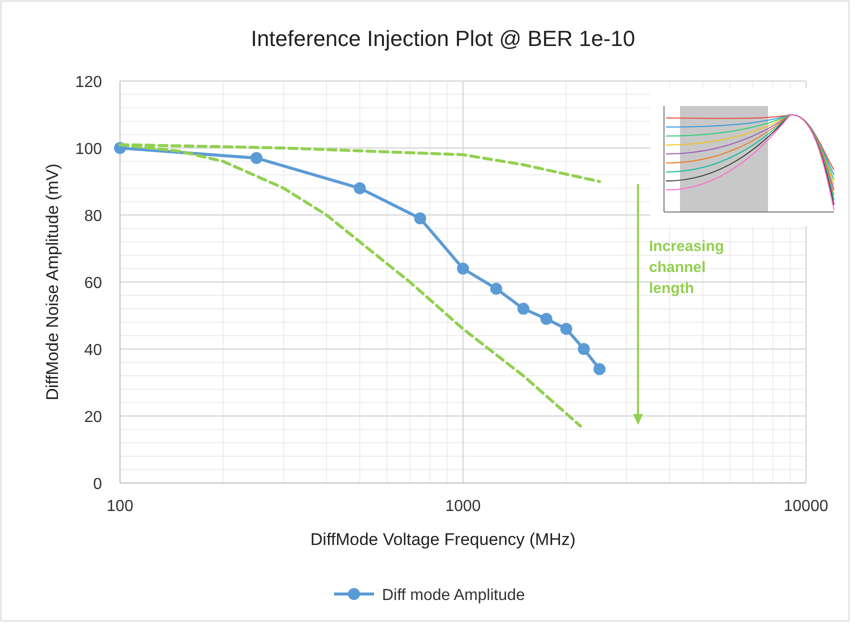 The height and width of the screenshot is (624, 858). Describe the element at coordinates (806, 506) in the screenshot. I see `x-tick-label: 10000` at that location.